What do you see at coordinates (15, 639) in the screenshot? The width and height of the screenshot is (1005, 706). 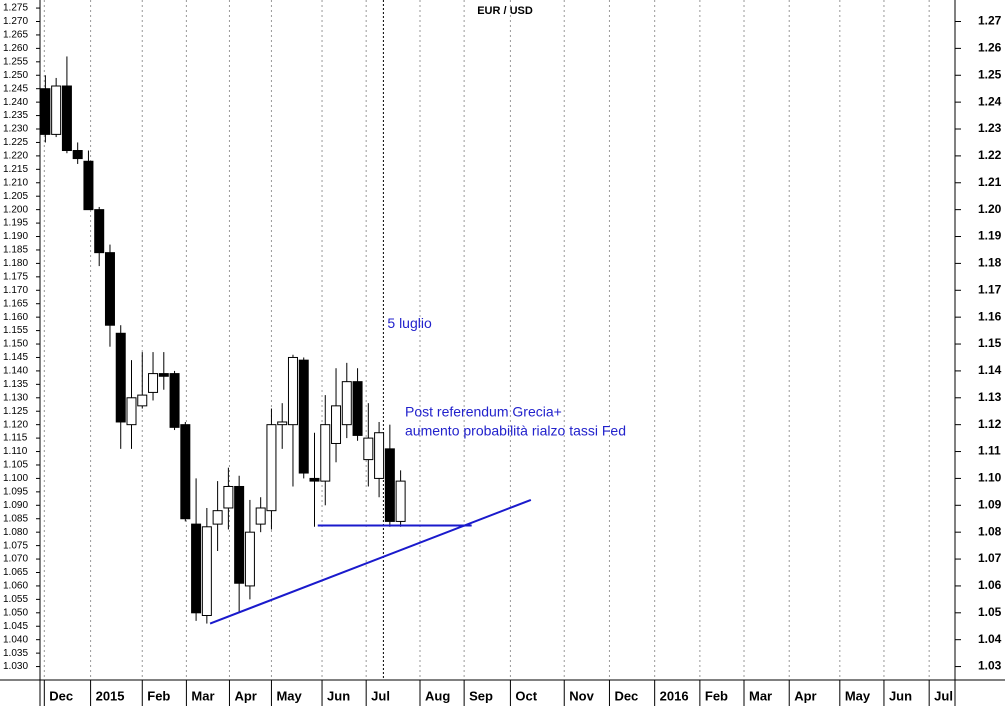 I see `y-tick-label: 1.040` at bounding box center [15, 639].